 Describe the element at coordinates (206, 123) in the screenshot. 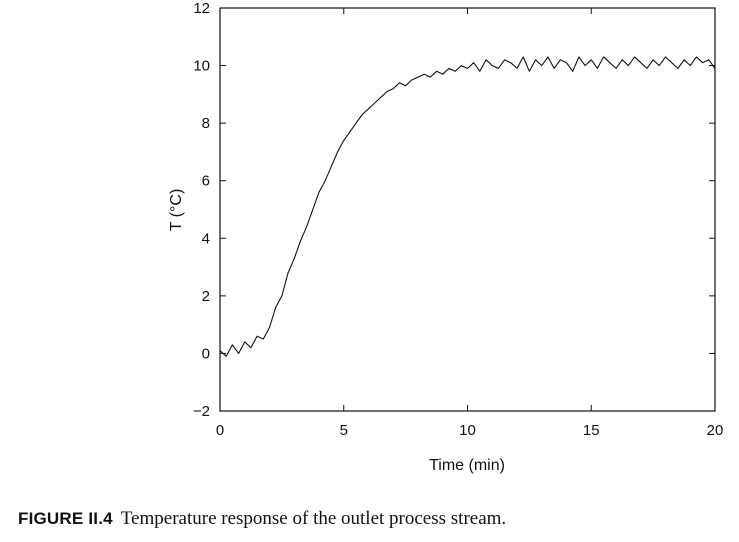

I see `y-tick-label: 8` at that location.